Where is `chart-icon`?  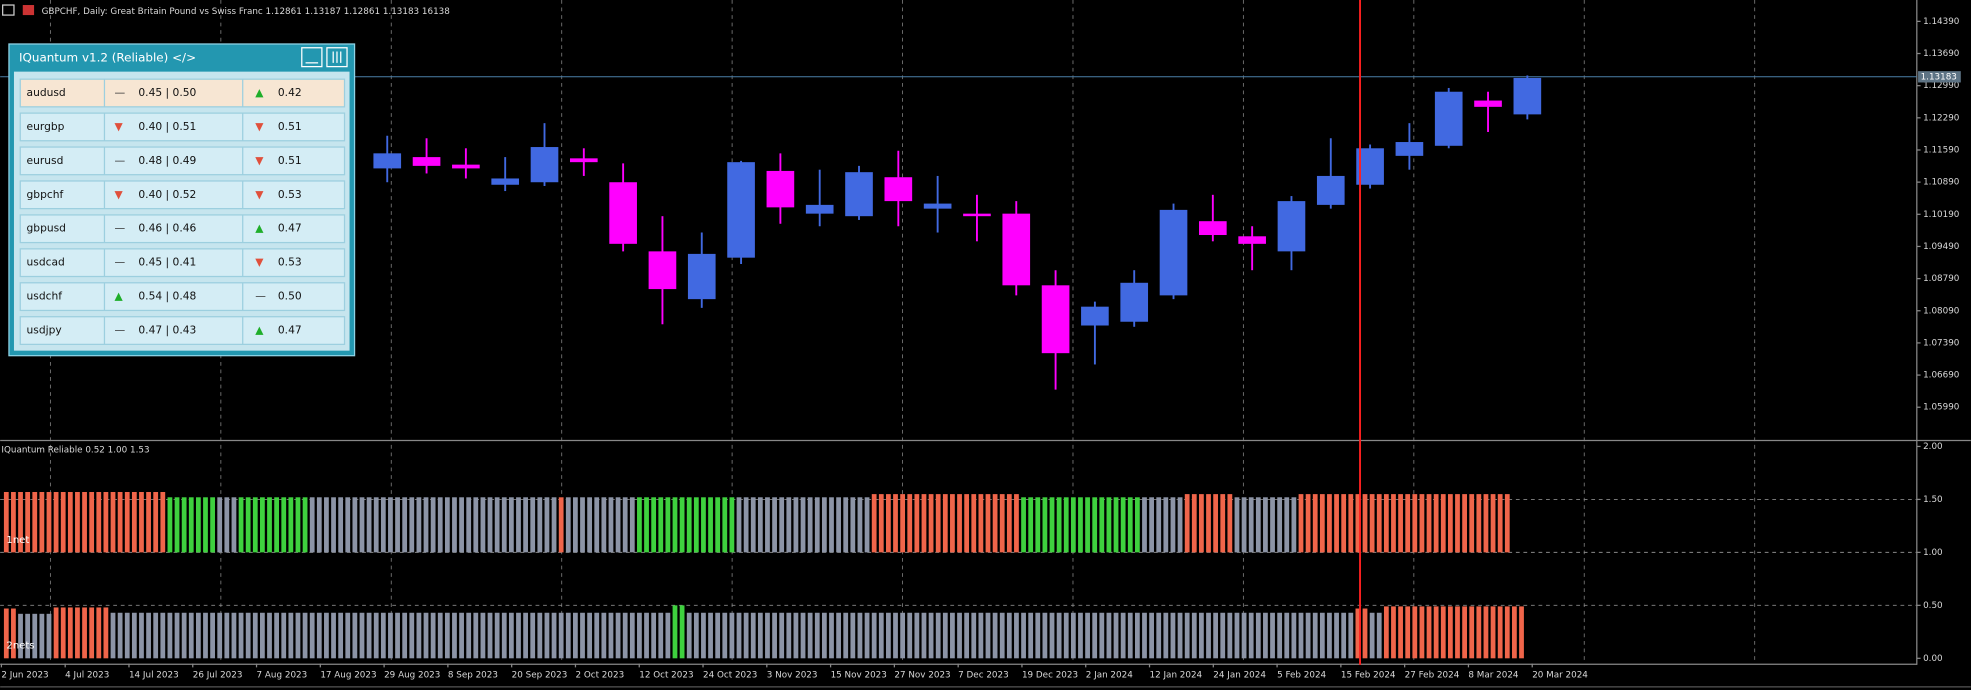
chart-icon is located at coordinates (28, 10).